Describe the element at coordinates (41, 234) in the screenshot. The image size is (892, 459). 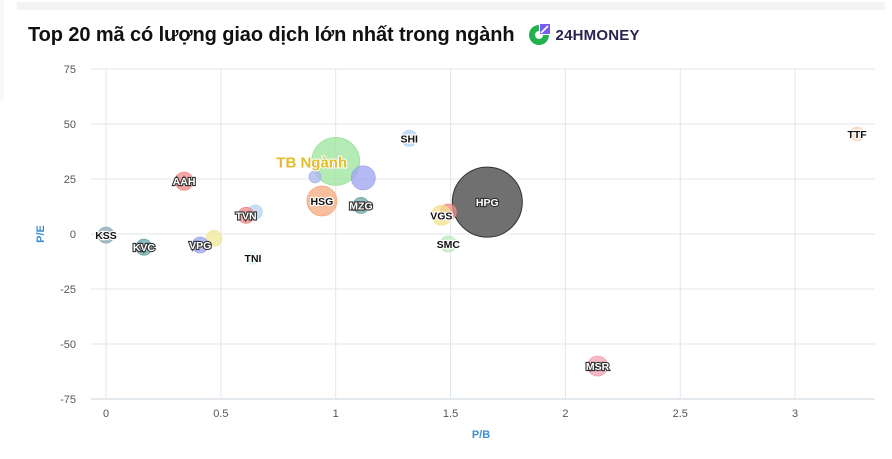
I see `y-axis-label: P/E` at that location.